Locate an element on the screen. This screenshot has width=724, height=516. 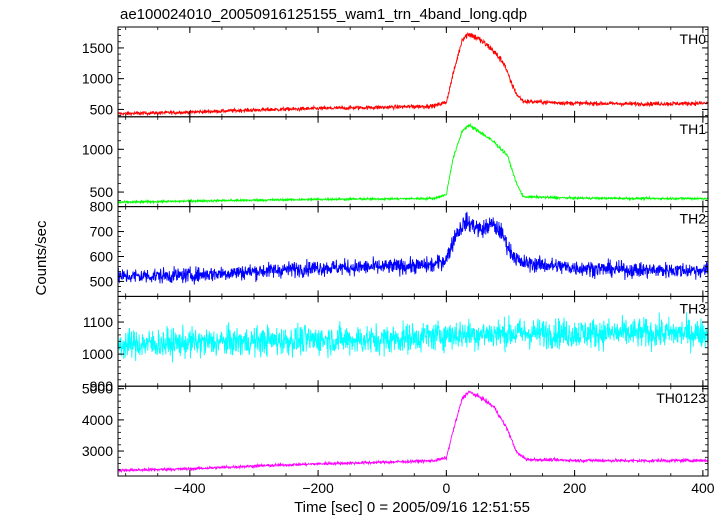
x-tick-label: 400 is located at coordinates (703, 488).